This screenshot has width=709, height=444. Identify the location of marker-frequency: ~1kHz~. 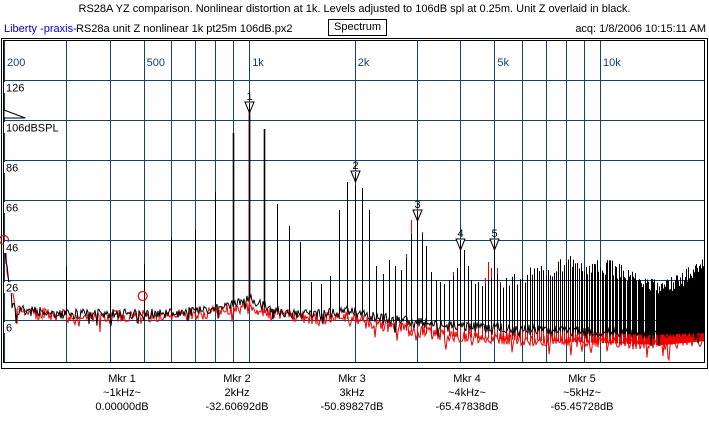
(122, 393).